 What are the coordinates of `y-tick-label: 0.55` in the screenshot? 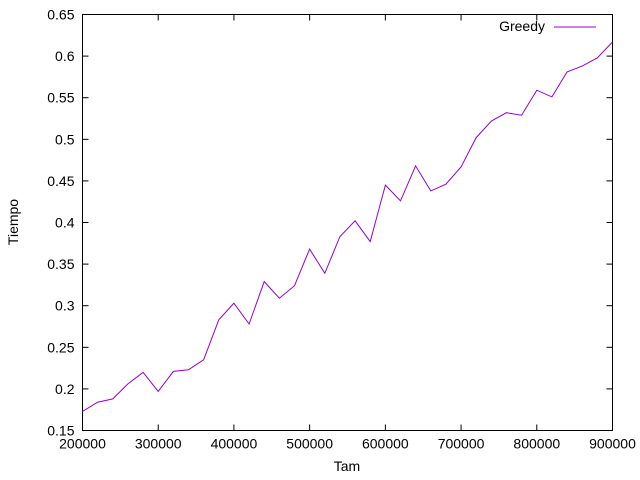 It's located at (60, 98).